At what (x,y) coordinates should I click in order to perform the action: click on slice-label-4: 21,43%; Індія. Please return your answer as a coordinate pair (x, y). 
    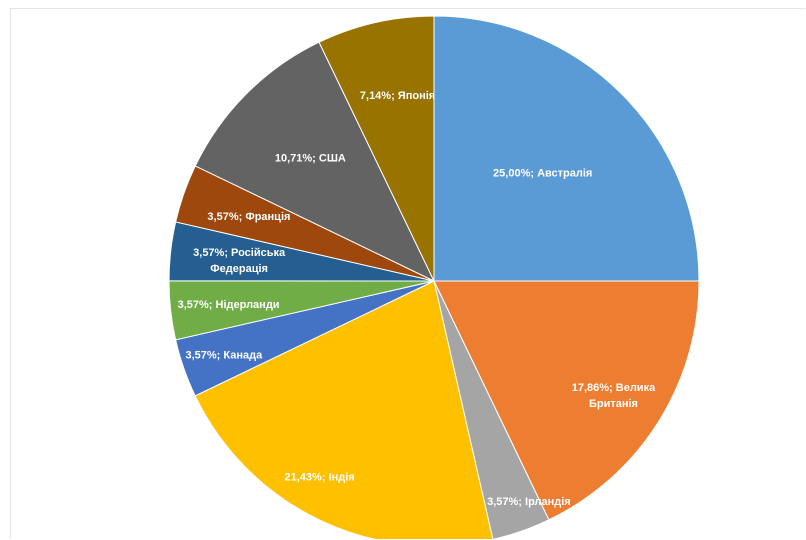
    Looking at the image, I should click on (320, 478).